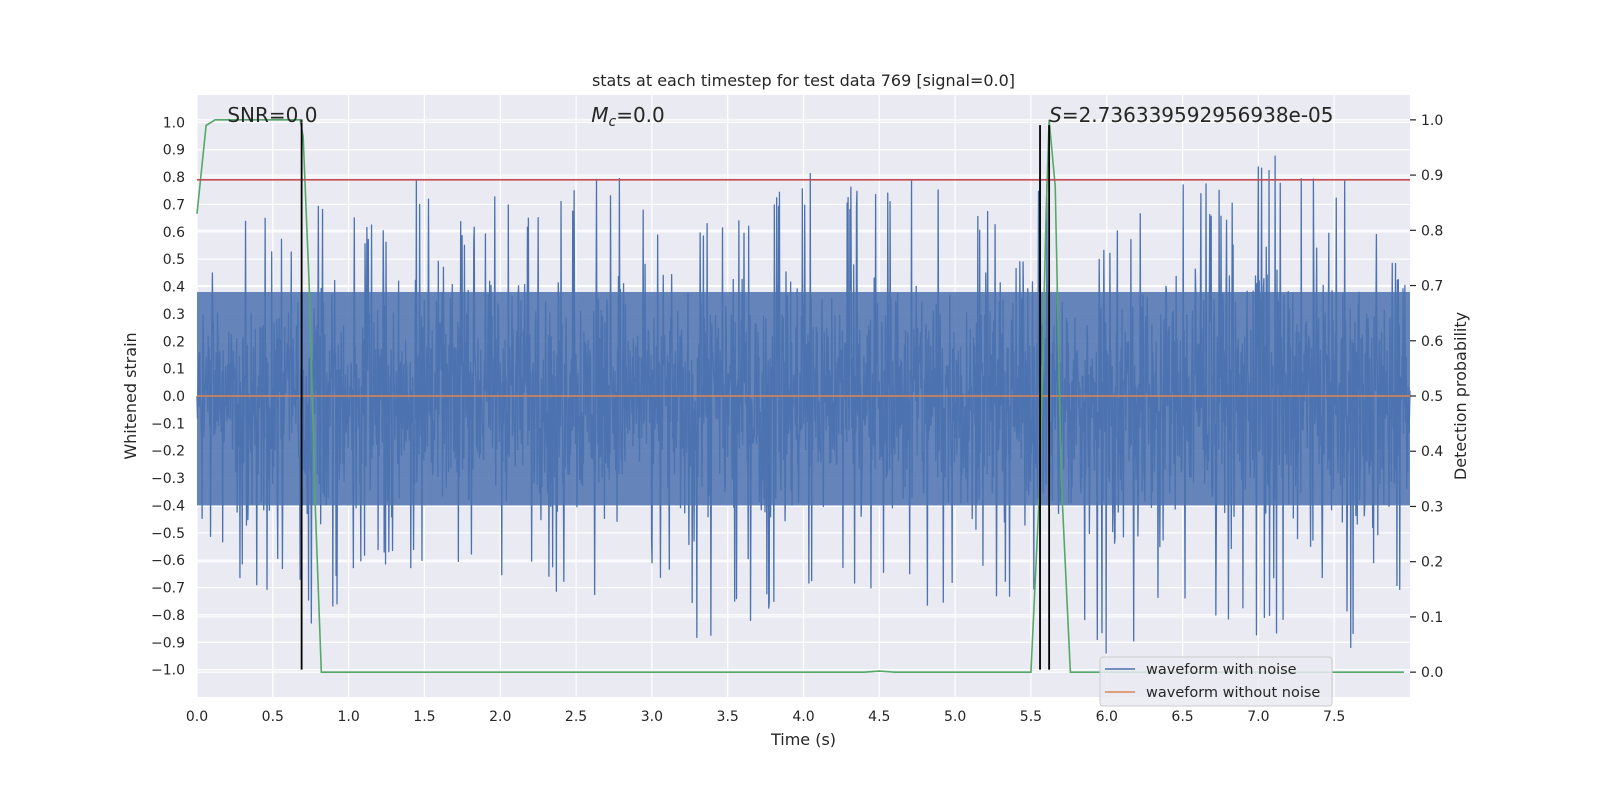 Image resolution: width=1600 pixels, height=800 pixels. I want to click on y2-tick-label: 0.1, so click(1432, 618).